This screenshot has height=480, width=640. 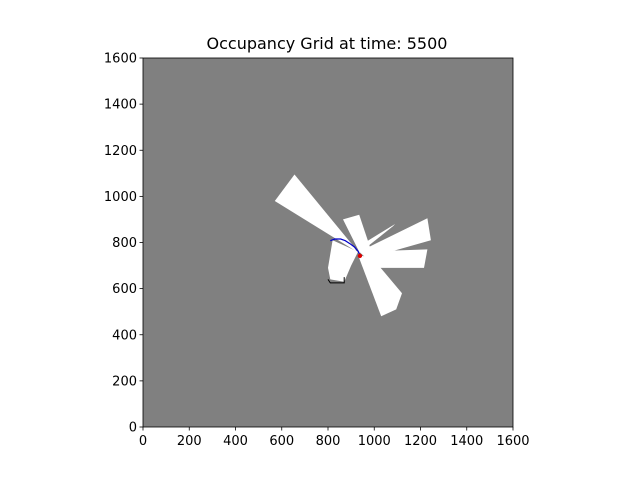 I want to click on x-tick-label: 800, so click(x=328, y=441).